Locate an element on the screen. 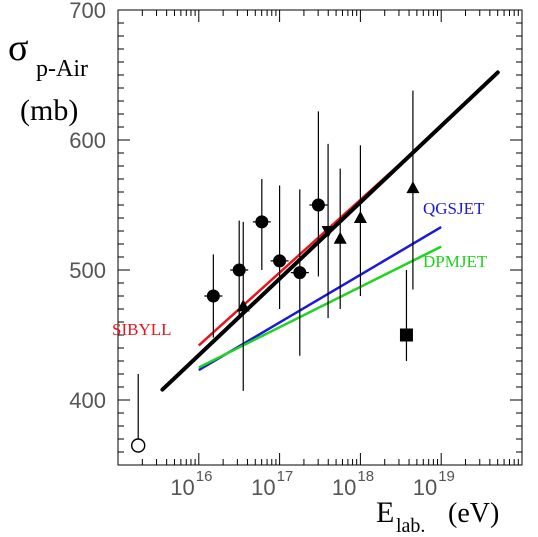  y-tick-label: 400 is located at coordinates (87, 400).